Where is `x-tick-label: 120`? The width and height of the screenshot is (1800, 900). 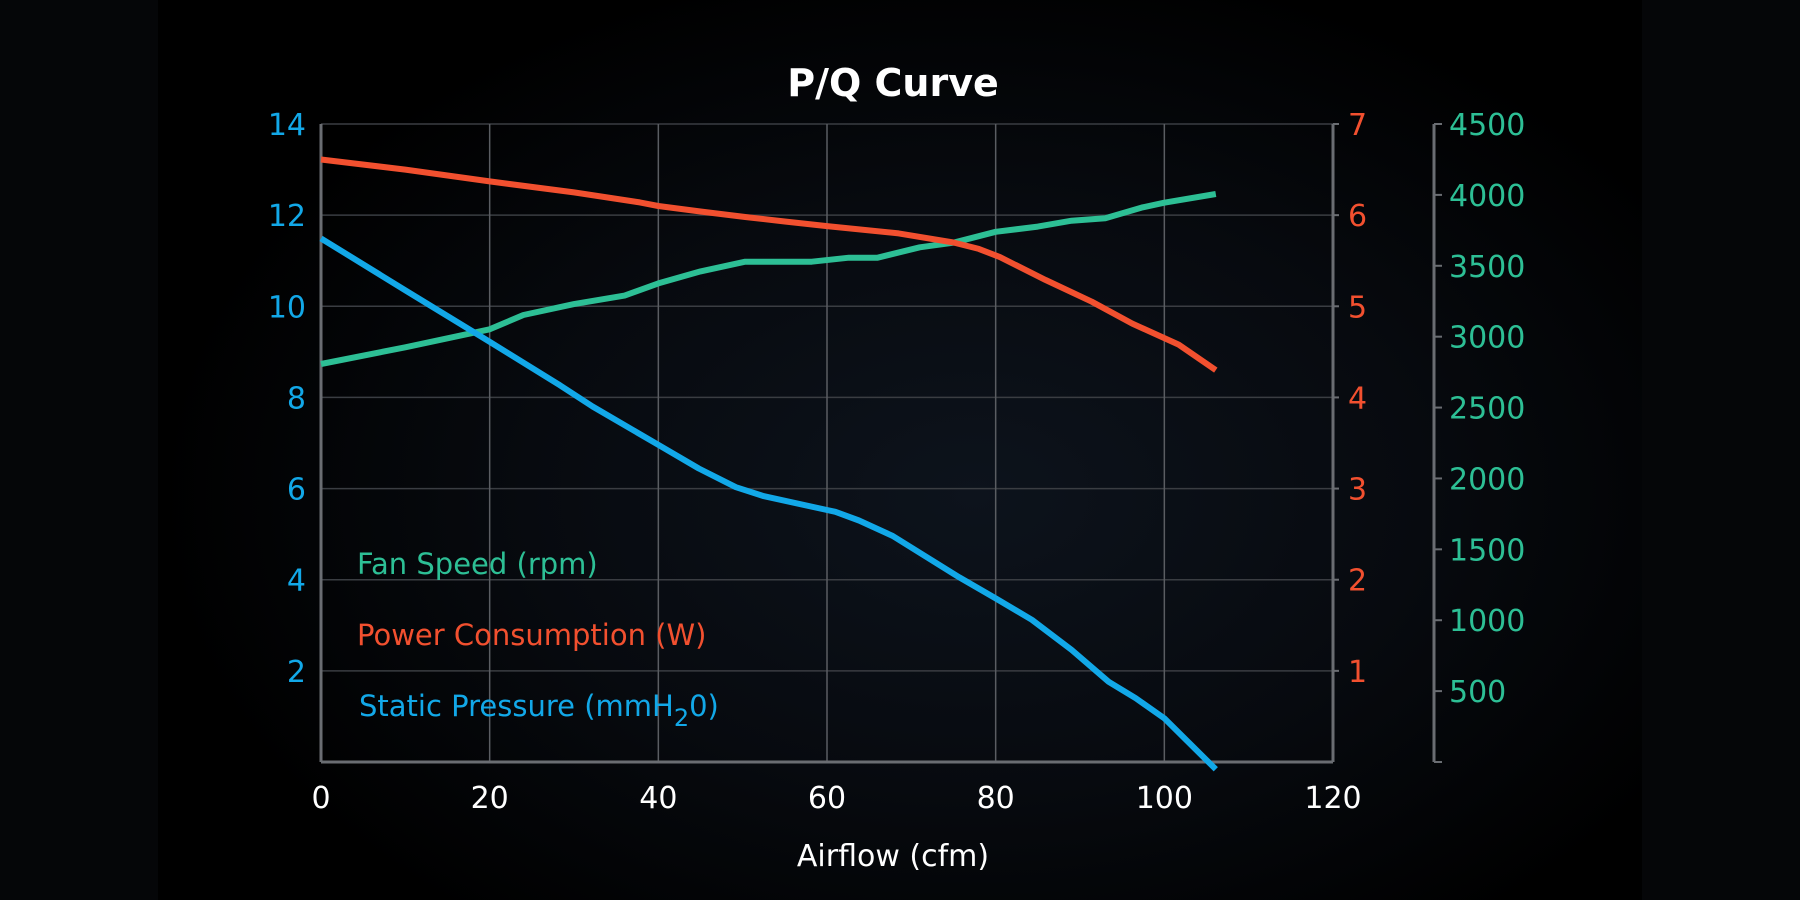 x-tick-label: 120 is located at coordinates (1332, 798).